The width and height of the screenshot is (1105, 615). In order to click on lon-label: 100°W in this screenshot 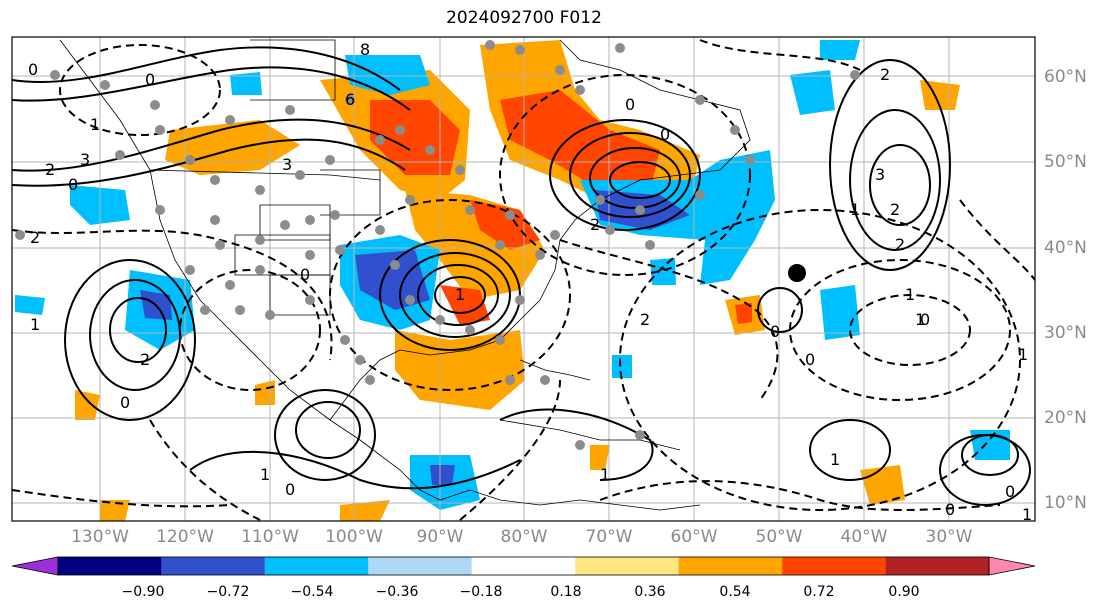, I will do `click(354, 537)`.